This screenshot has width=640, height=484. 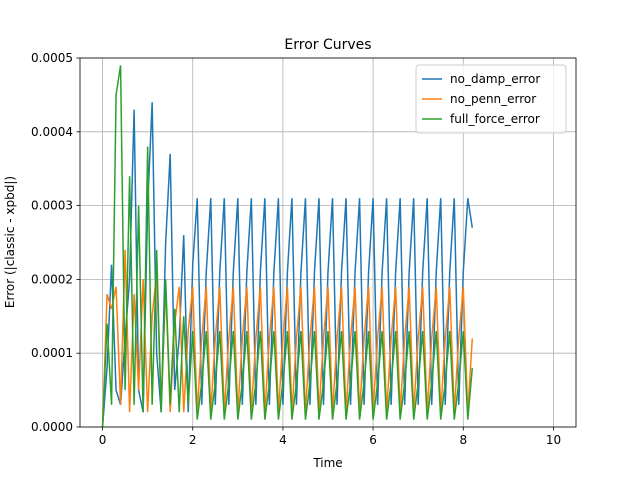 What do you see at coordinates (103, 440) in the screenshot?
I see `x-tick-label: 0` at bounding box center [103, 440].